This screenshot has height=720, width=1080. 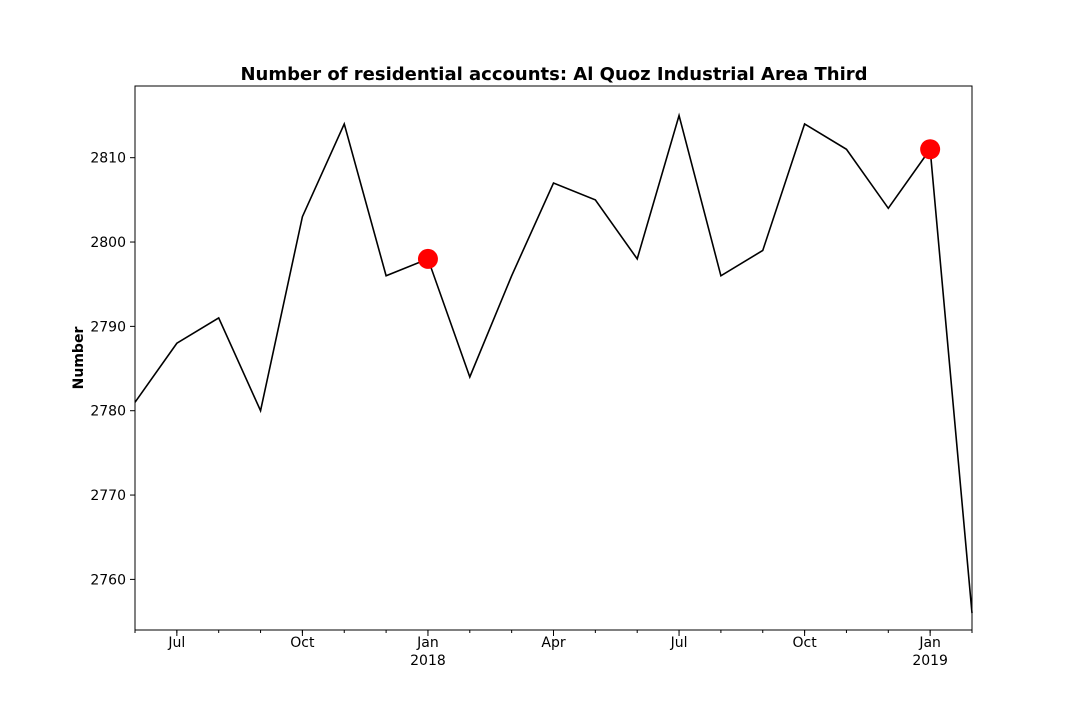 What do you see at coordinates (108, 580) in the screenshot?
I see `y-tick-label: 2760` at bounding box center [108, 580].